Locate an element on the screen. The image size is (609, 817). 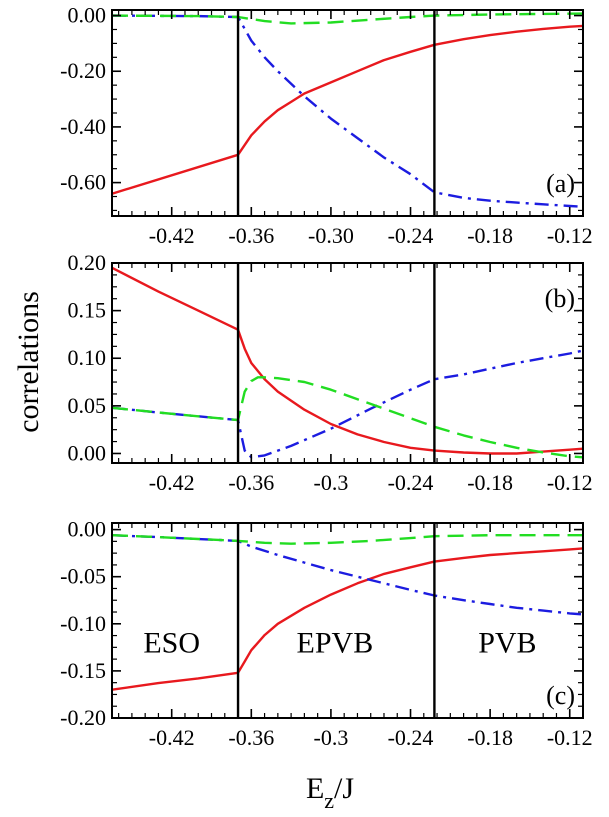
x-axis-title: Ez/J is located at coordinates (330, 792).